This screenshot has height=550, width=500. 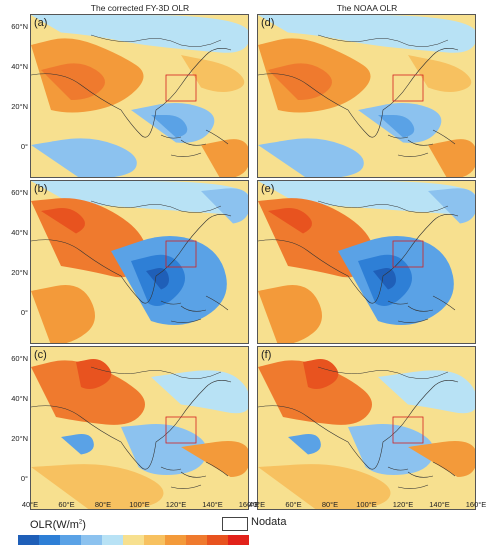 I want to click on map-panel-d: (d), so click(x=366, y=96).